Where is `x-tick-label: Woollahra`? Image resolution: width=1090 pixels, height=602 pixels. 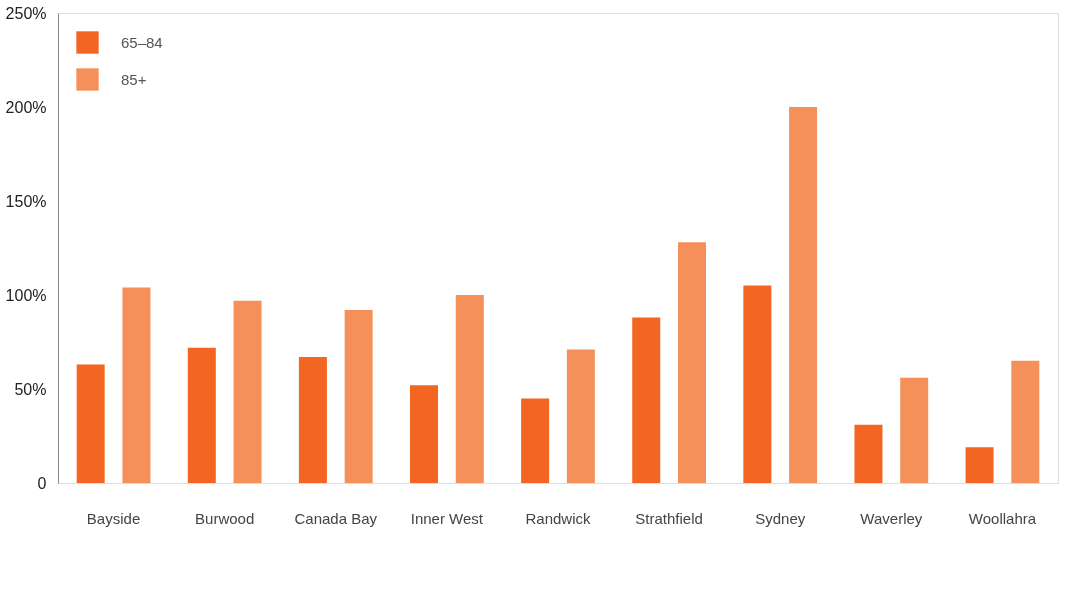
x-tick-label: Woollahra is located at coordinates (1002, 518).